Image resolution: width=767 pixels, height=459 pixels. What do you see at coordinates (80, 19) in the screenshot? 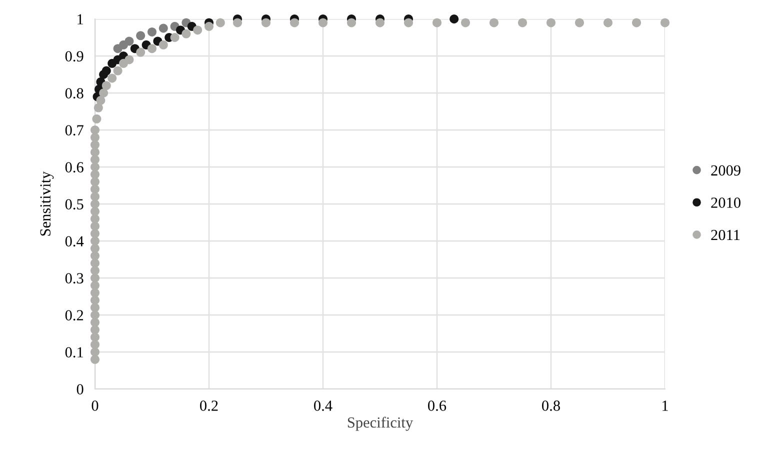
I see `y-tick-label: 1` at bounding box center [80, 19].